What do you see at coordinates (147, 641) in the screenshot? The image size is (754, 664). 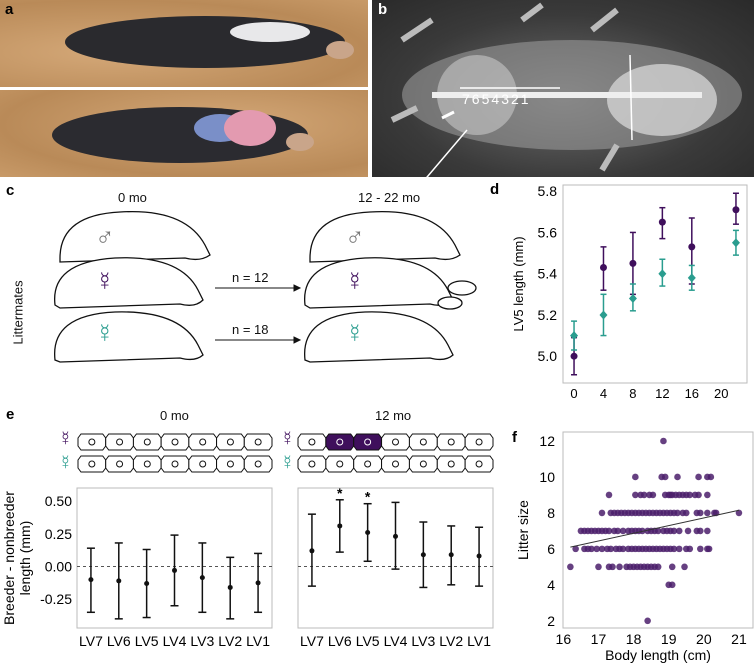 I see `x-tick-label: LV5` at bounding box center [147, 641].